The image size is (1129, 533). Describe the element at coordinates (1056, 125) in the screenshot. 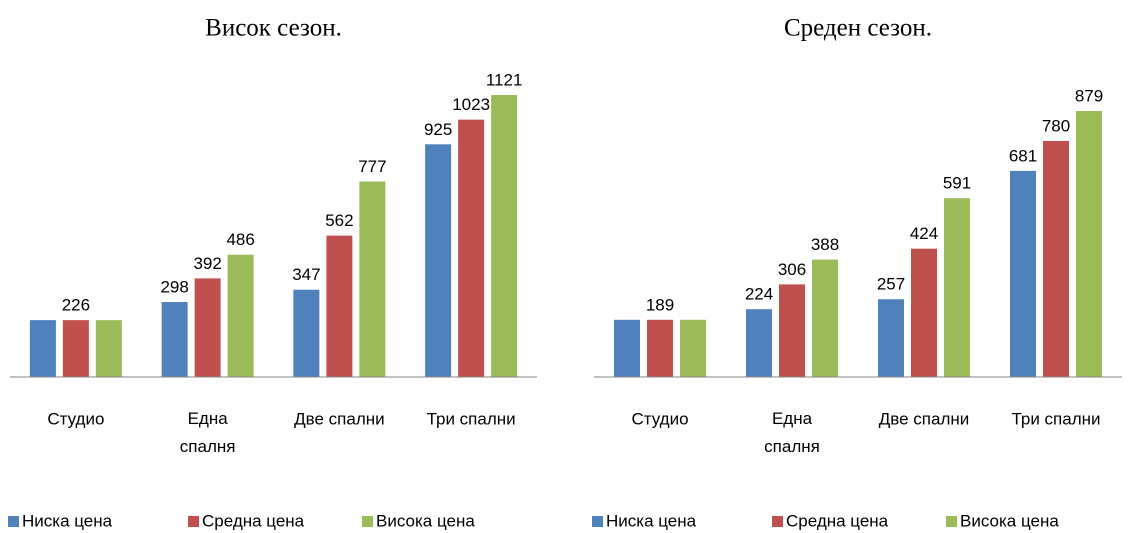

I see `data-label: 780` at that location.